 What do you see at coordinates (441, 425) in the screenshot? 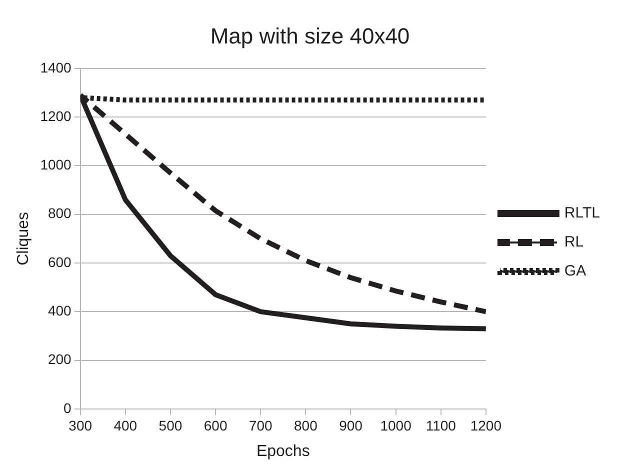
I see `x-tick-label: 1100` at bounding box center [441, 425].